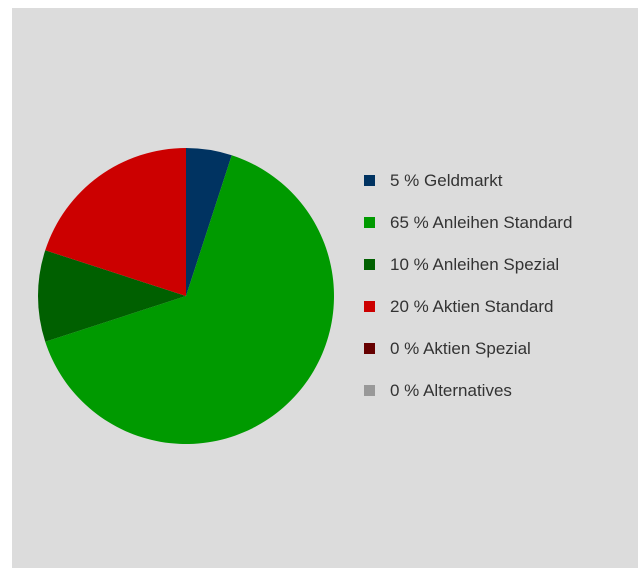 The image size is (638, 577). I want to click on legend-item-anleihen-standard: 65 % Anleihen Standard, so click(499, 222).